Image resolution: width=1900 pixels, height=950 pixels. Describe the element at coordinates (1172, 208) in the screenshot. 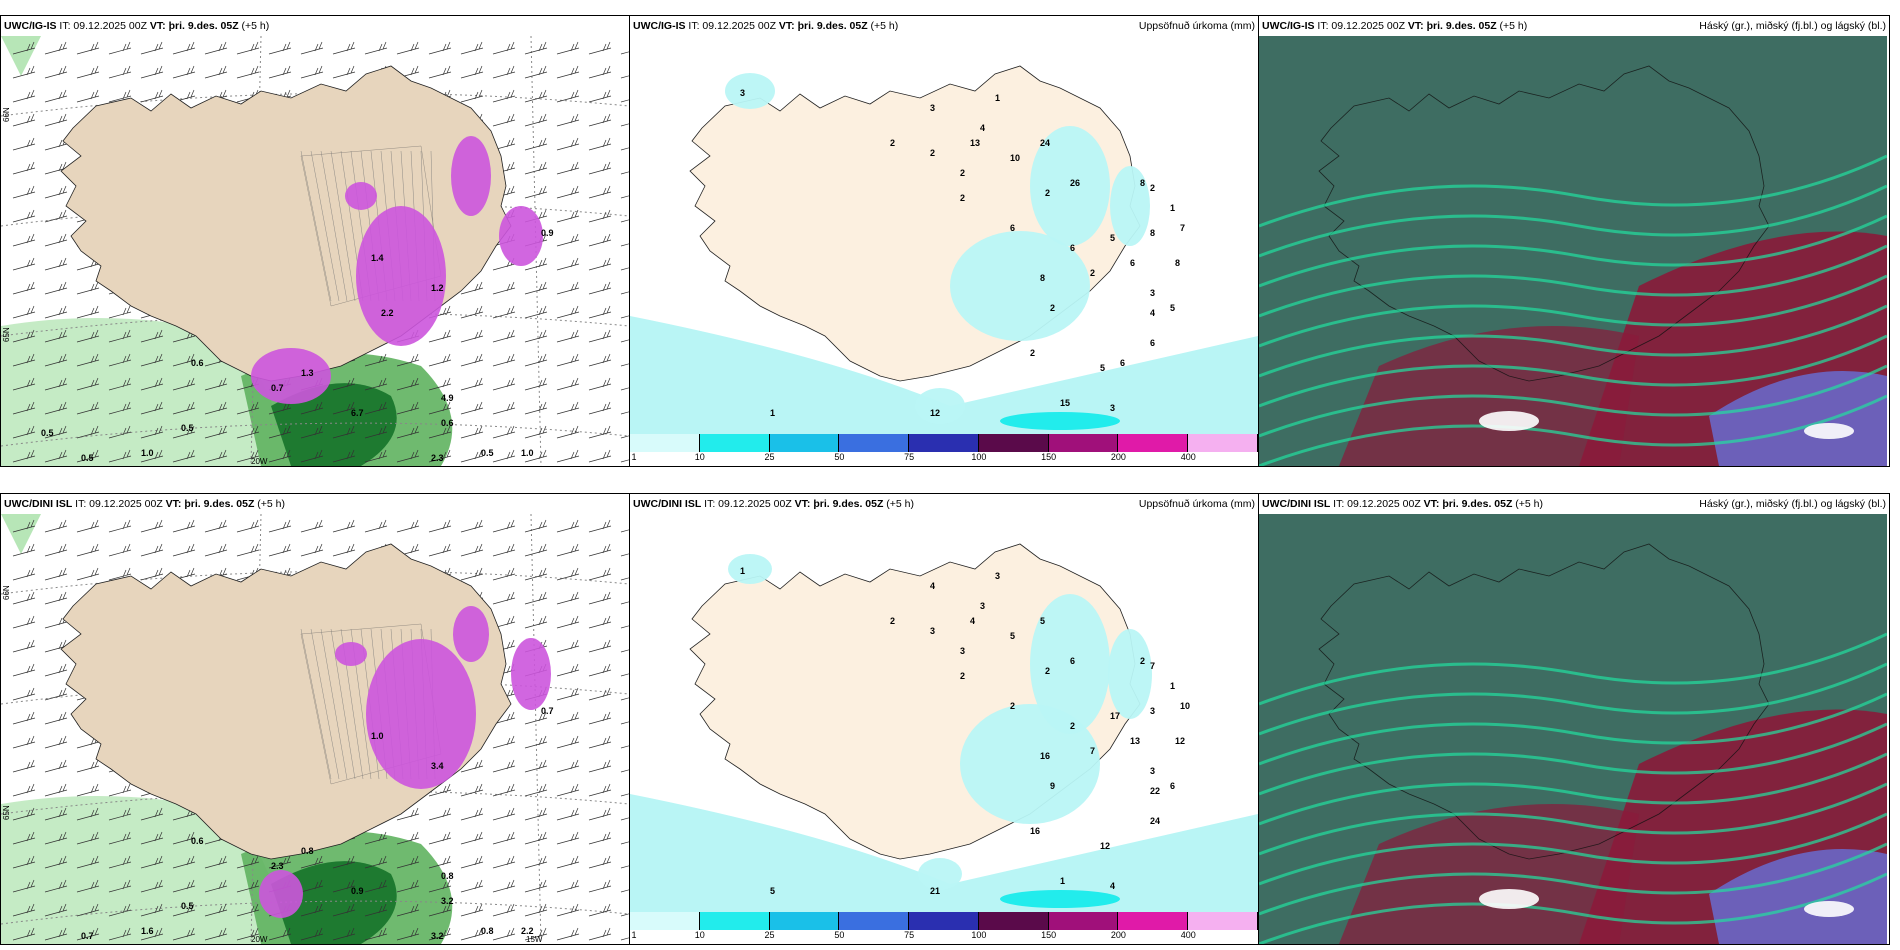

I see `precip-amount: 1` at that location.